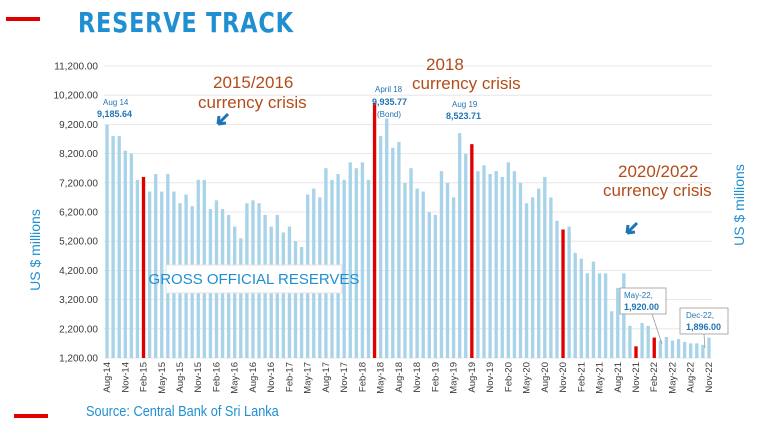 The height and width of the screenshot is (433, 768). I want to click on x-tick-label: May-17, so click(308, 378).